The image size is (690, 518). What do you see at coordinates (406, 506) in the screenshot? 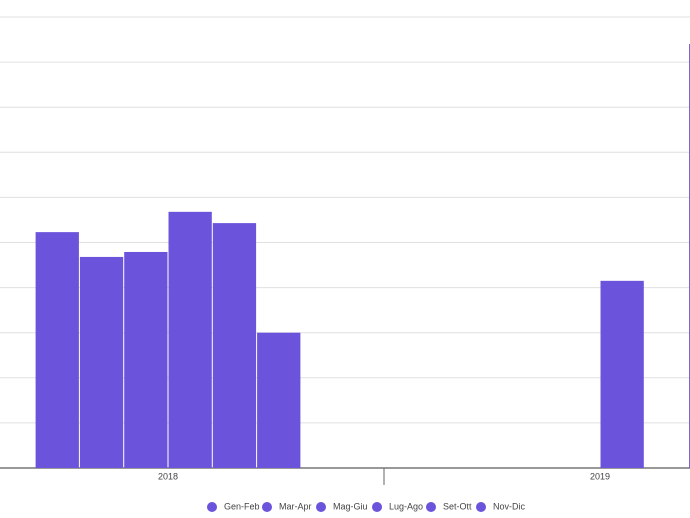
I see `legend-label: Lug-Ago` at bounding box center [406, 506].